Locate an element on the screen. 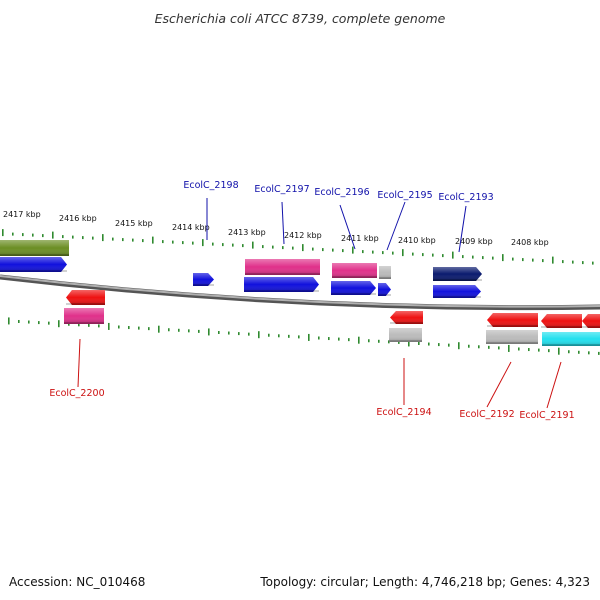 The height and width of the screenshot is (600, 600). forward-outer-track is located at coordinates (241, 260).